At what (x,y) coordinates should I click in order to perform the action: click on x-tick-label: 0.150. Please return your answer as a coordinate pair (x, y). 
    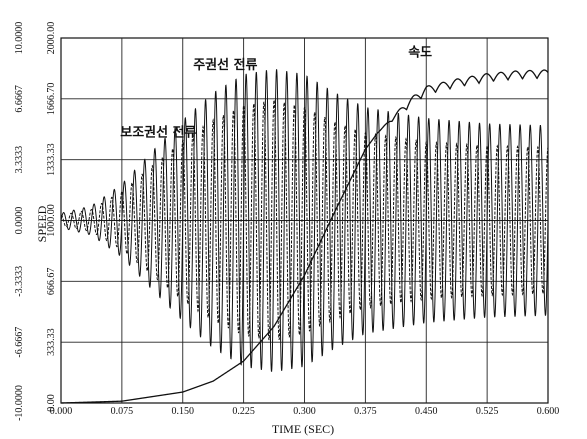
    Looking at the image, I should click on (183, 411).